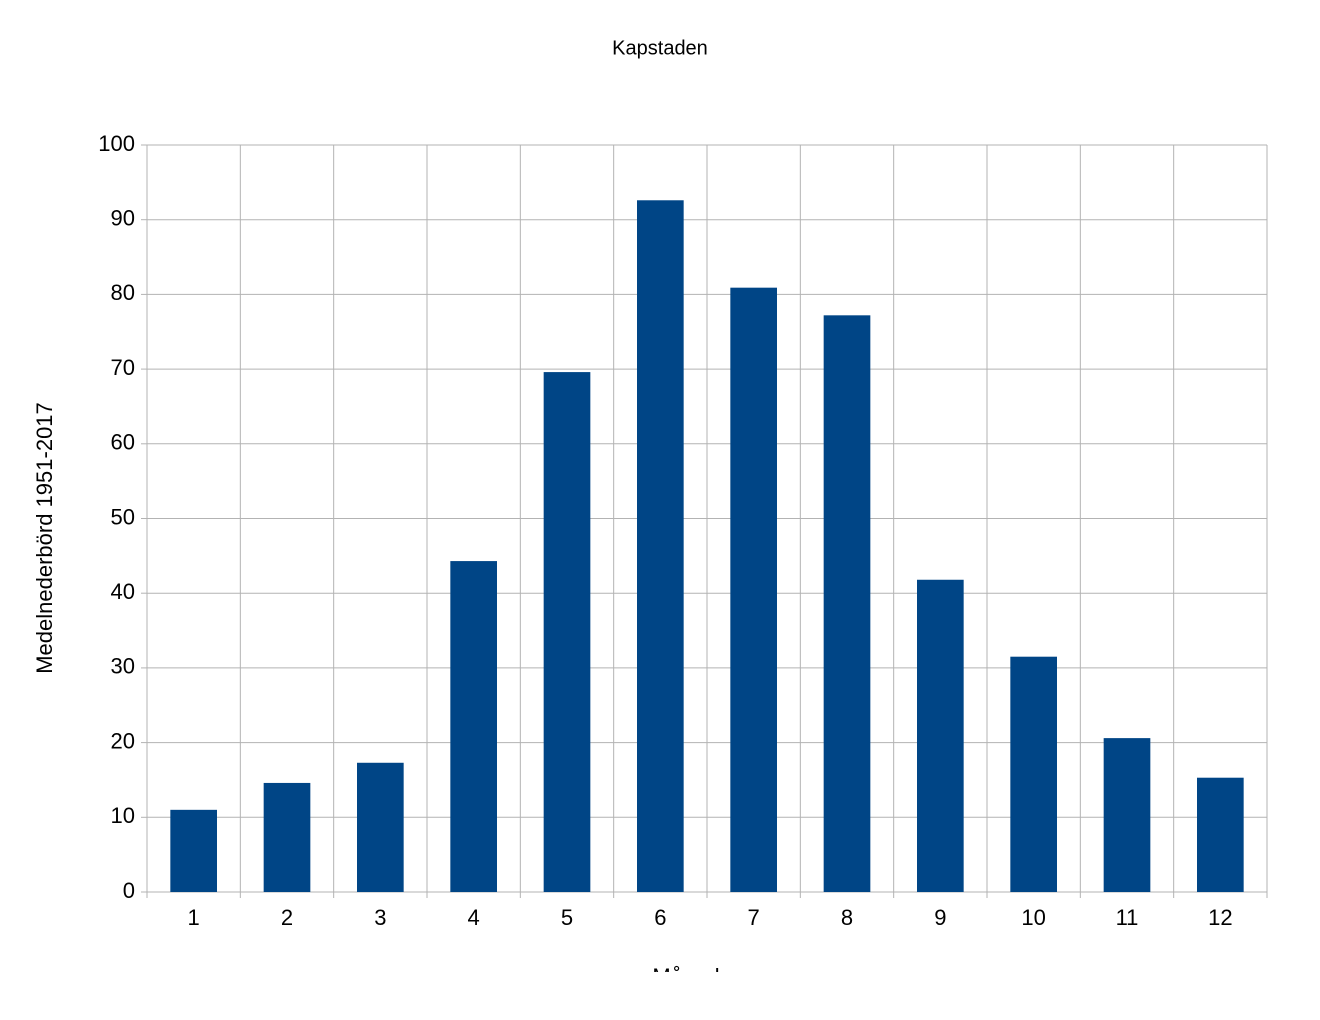 The height and width of the screenshot is (1020, 1320). I want to click on x-tick-label: 2, so click(287, 917).